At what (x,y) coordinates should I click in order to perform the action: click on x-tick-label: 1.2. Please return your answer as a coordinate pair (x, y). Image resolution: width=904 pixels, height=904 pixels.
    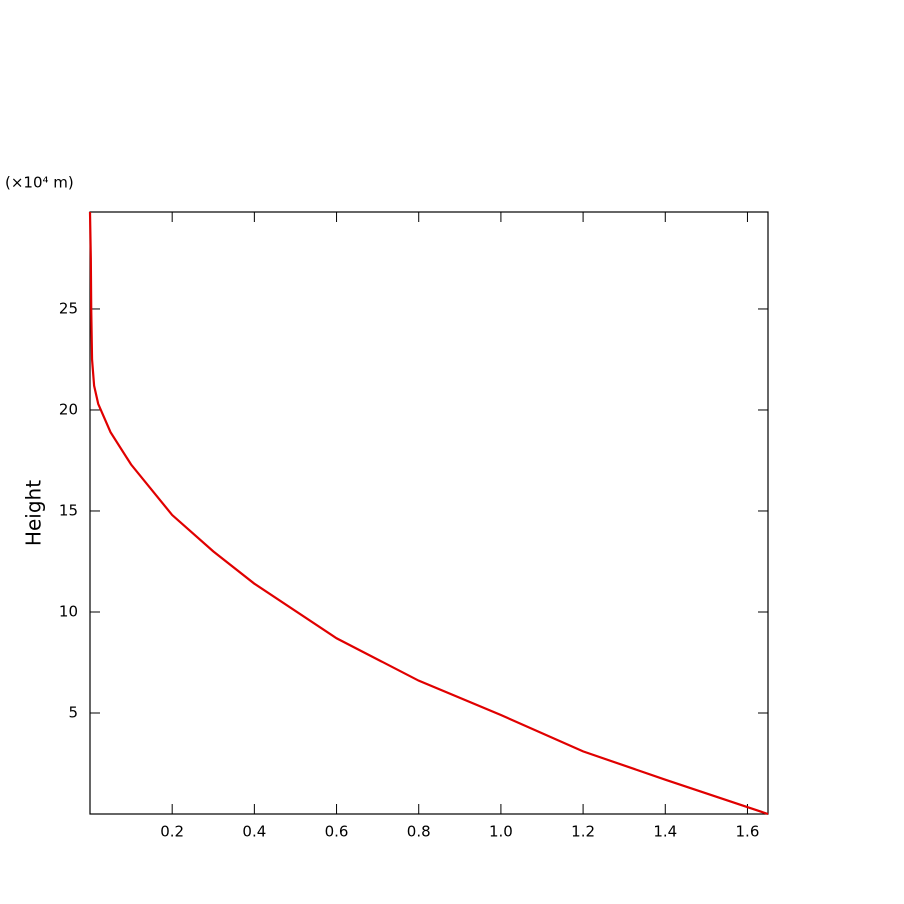
    Looking at the image, I should click on (583, 832).